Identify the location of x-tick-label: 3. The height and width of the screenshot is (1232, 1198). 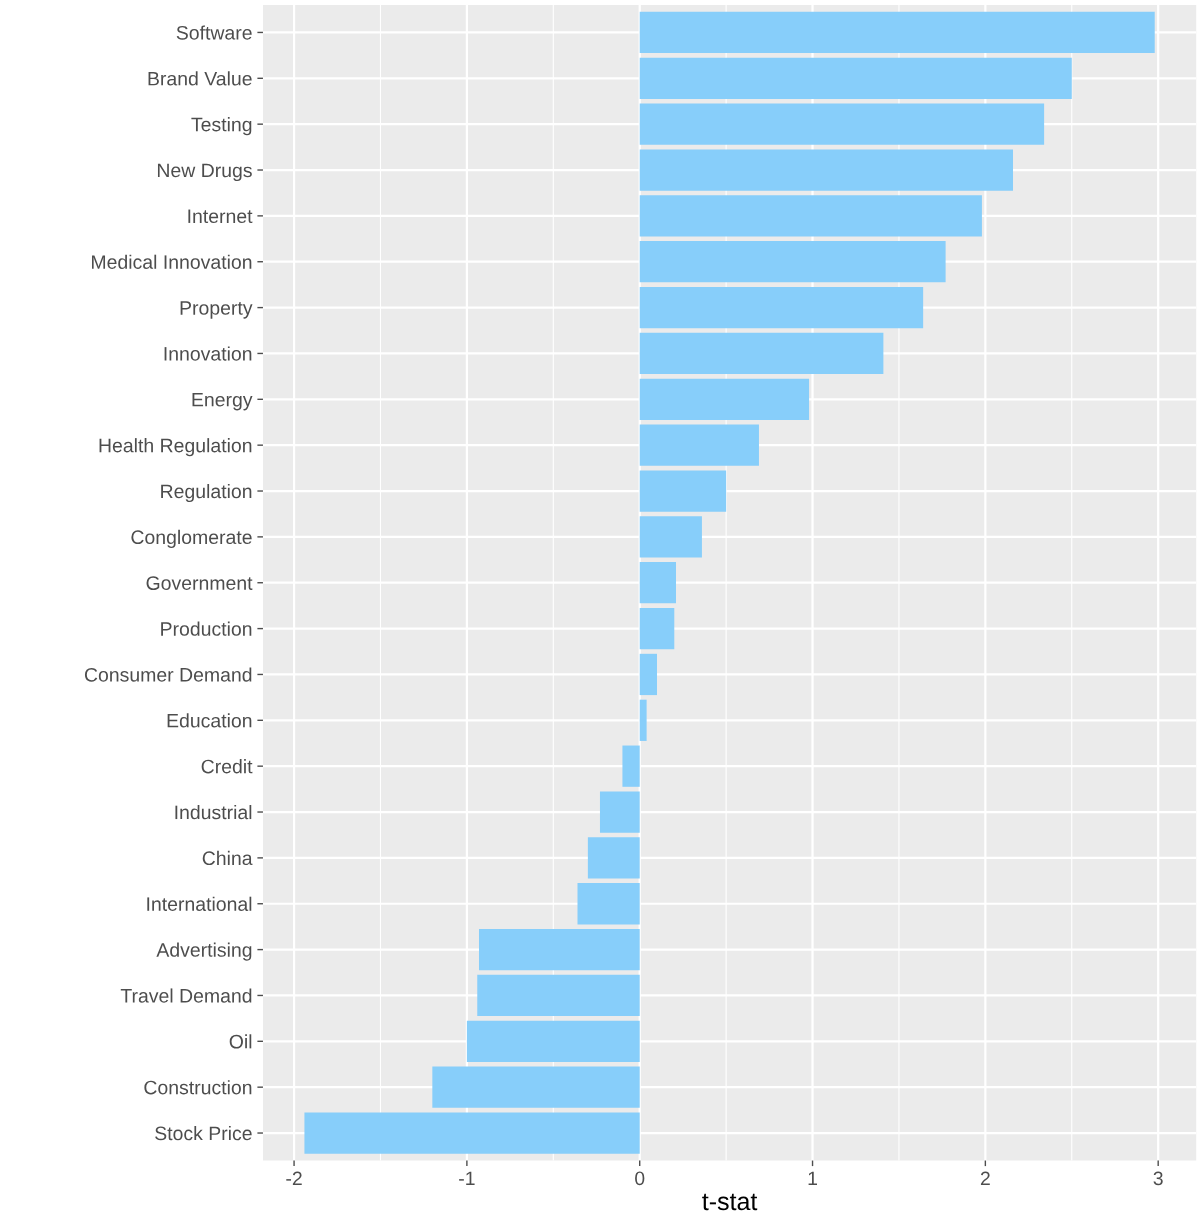
(1158, 1178).